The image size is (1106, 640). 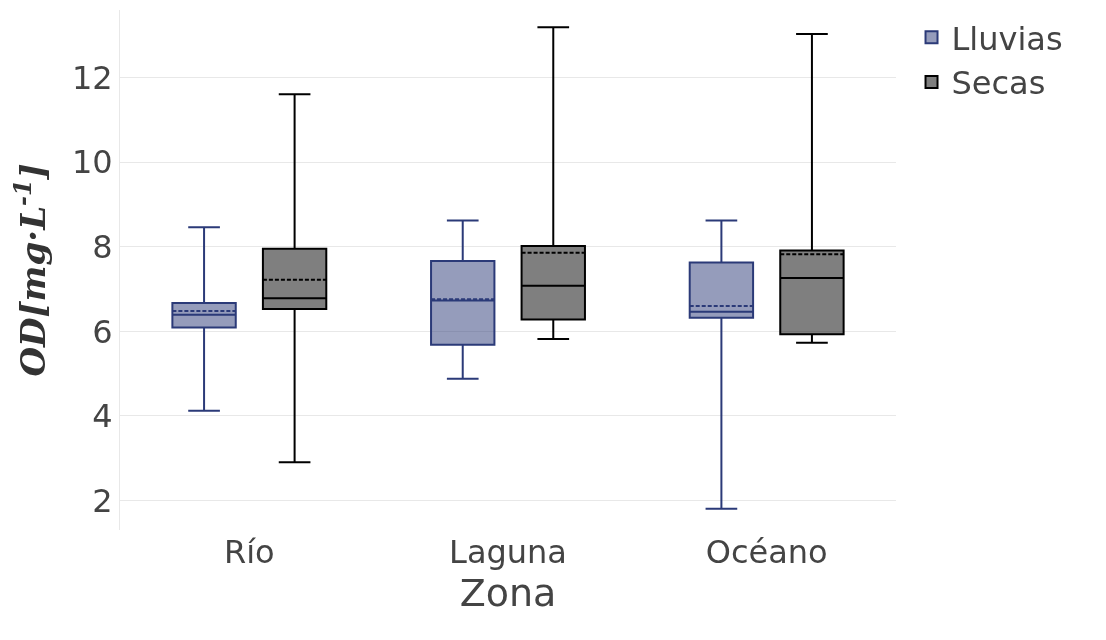 What do you see at coordinates (508, 593) in the screenshot?
I see `x-axis-title: Zona` at bounding box center [508, 593].